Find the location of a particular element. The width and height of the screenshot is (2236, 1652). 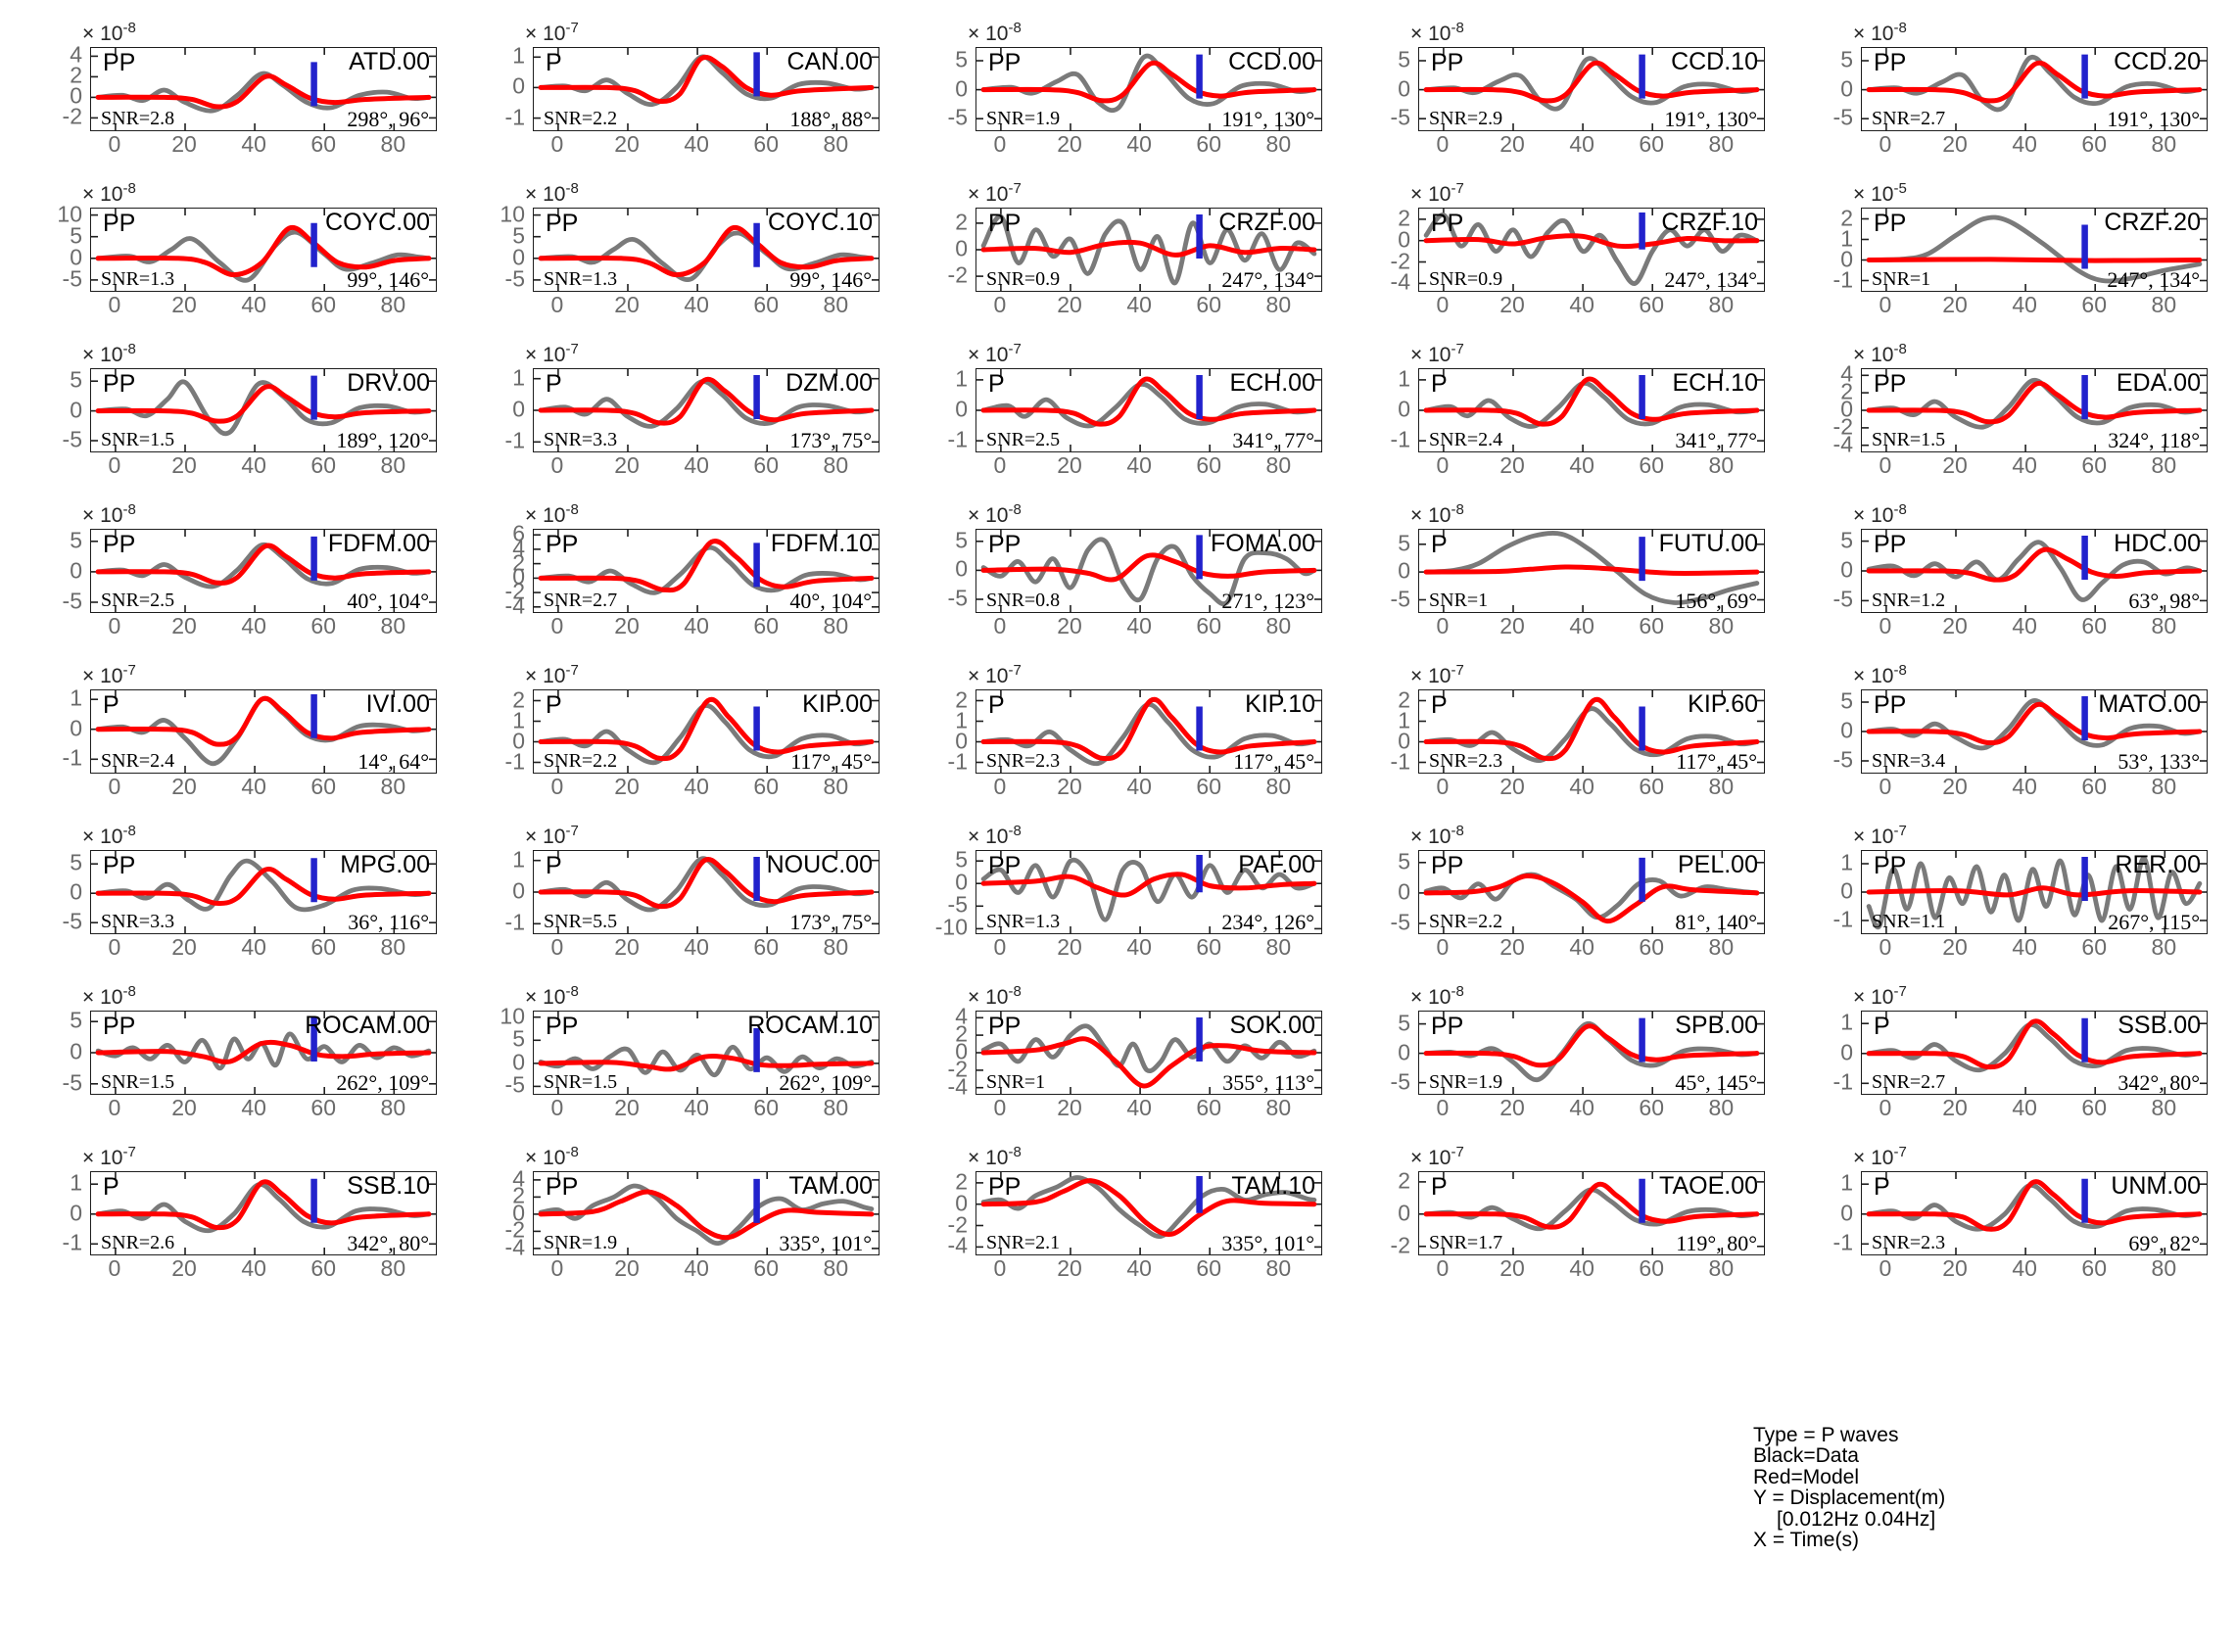

station-label: SOK.00 is located at coordinates (1272, 1025).